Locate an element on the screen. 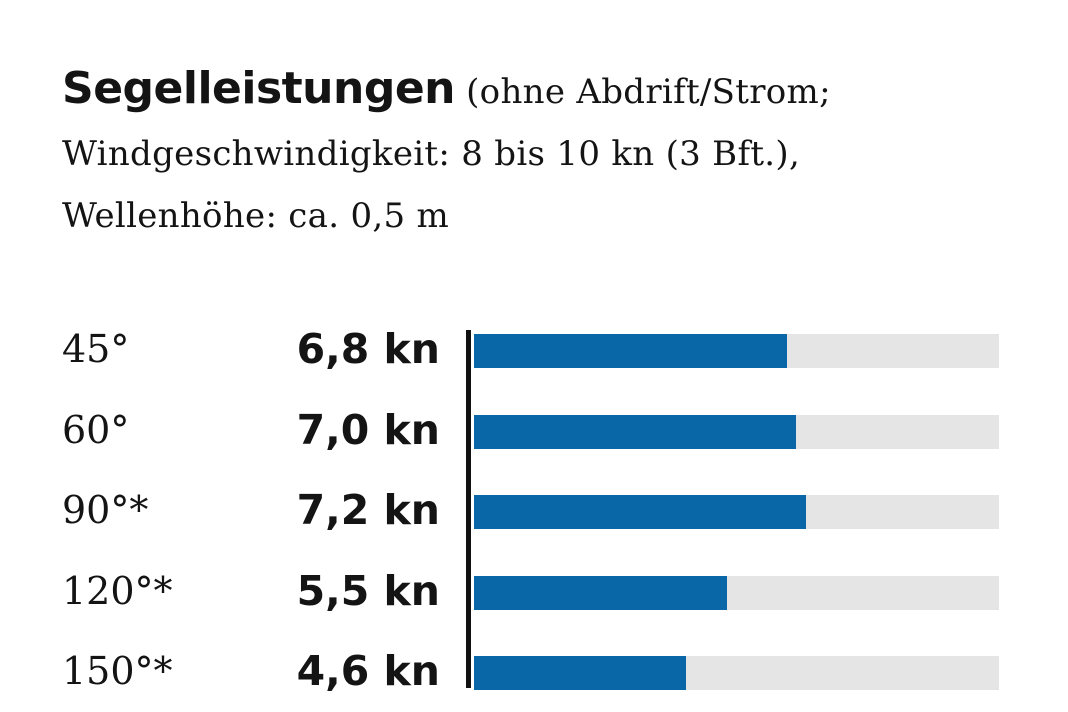 This screenshot has height=712, width=1068. value-label: 6,8 kn is located at coordinates (368, 349).